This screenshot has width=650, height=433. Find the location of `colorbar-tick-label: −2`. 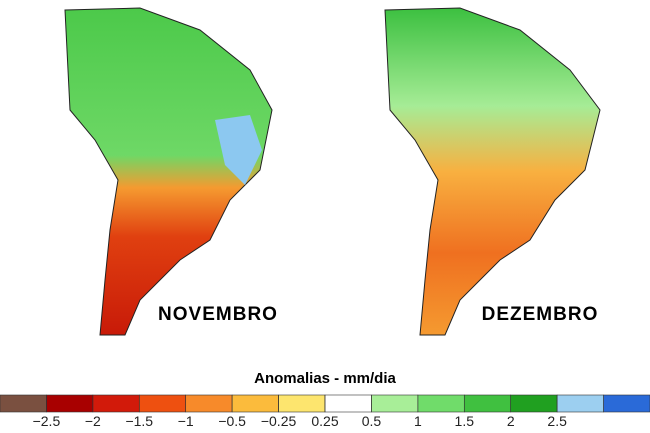

colorbar-tick-label: −2 is located at coordinates (93, 421).